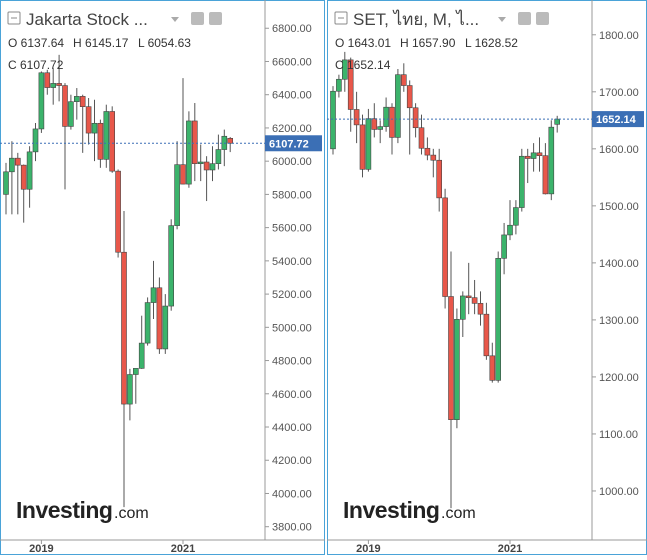 The width and height of the screenshot is (647, 560). What do you see at coordinates (428, 43) in the screenshot?
I see `ohlc-legend: H 1657.90` at bounding box center [428, 43].